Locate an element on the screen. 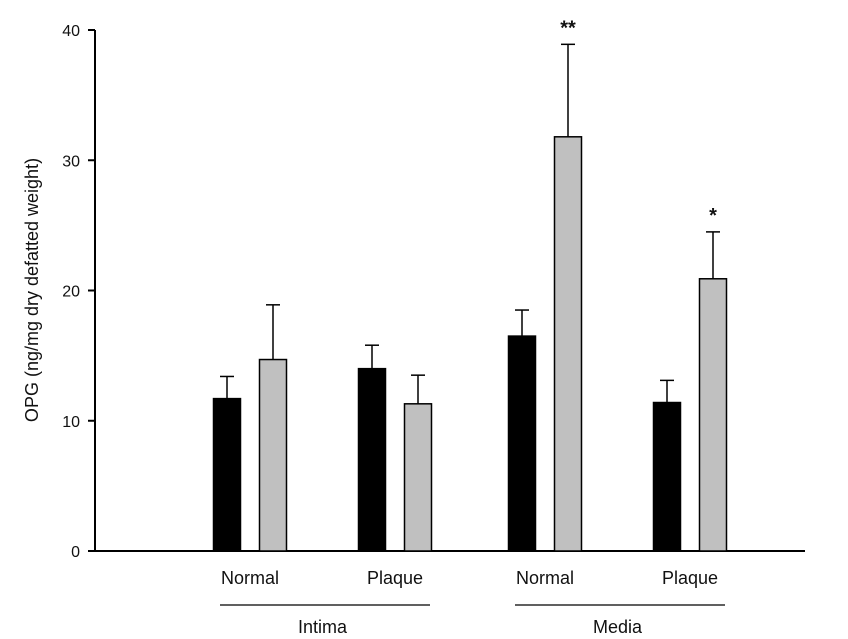  significance-marker: * is located at coordinates (713, 216).